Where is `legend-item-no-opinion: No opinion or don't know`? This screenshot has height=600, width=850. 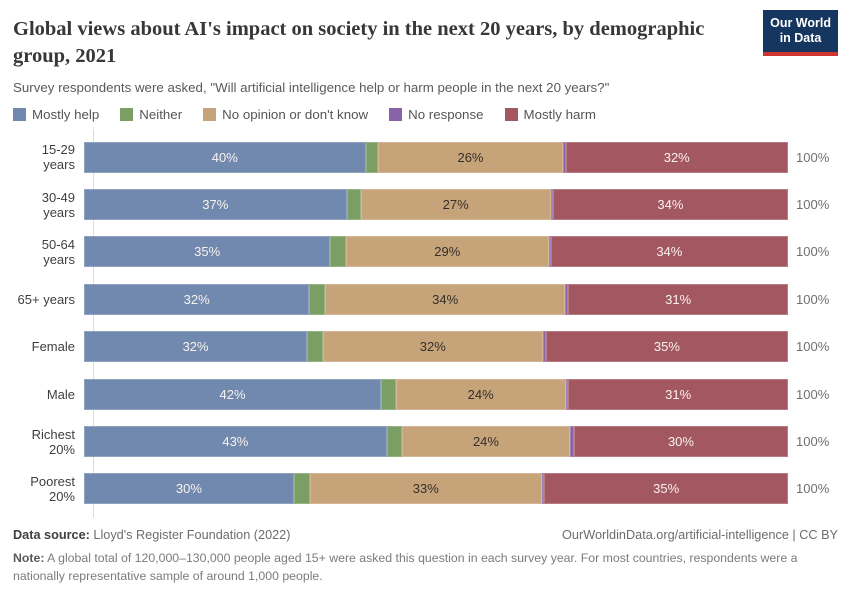 legend-item-no-opinion: No opinion or don't know is located at coordinates (285, 114).